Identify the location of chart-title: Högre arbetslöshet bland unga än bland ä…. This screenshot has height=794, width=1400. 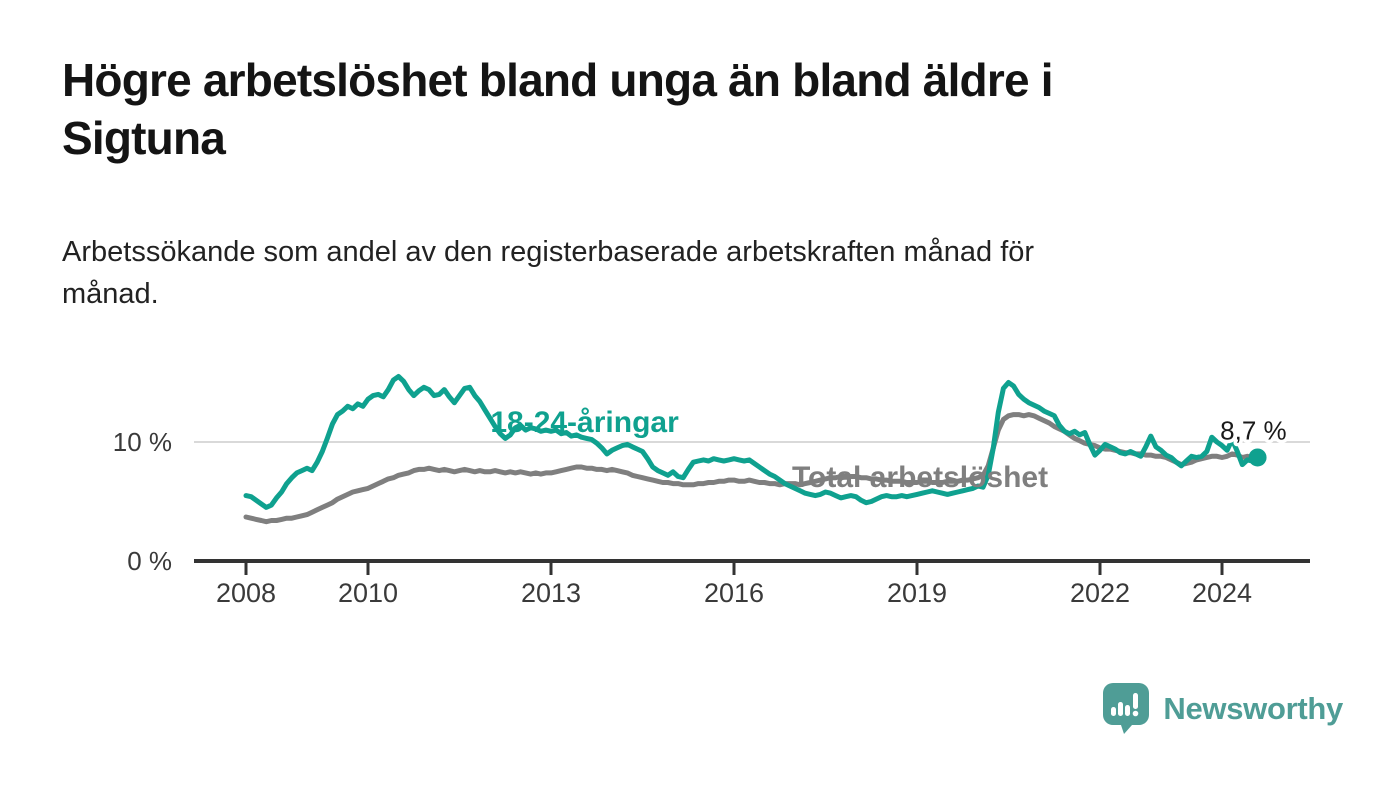
(558, 109).